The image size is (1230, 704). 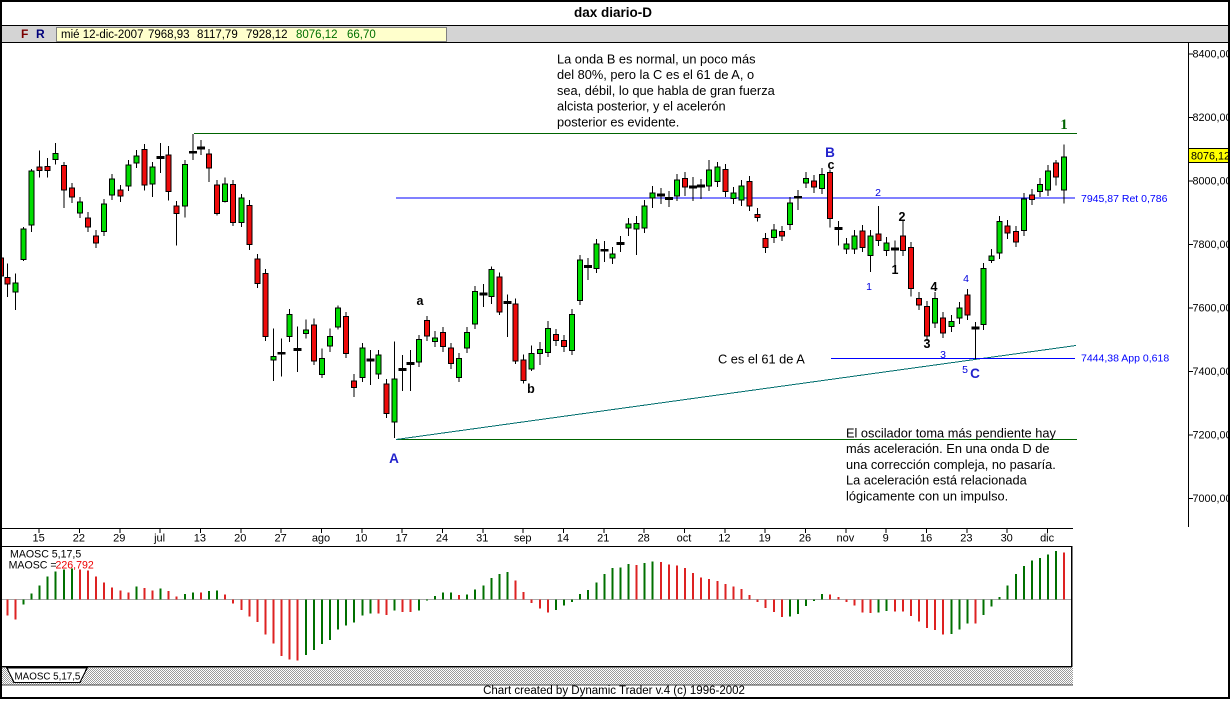 I want to click on svg-text: 5, so click(x=965, y=370).